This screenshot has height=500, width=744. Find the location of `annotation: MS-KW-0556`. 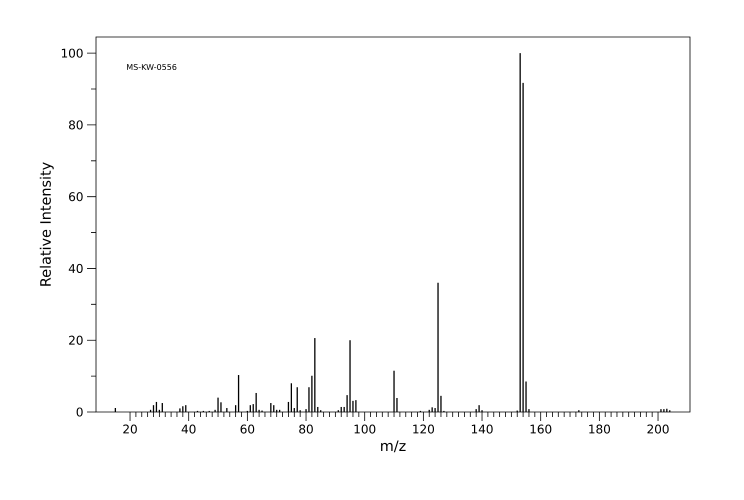

annotation: MS-KW-0556 is located at coordinates (151, 67).